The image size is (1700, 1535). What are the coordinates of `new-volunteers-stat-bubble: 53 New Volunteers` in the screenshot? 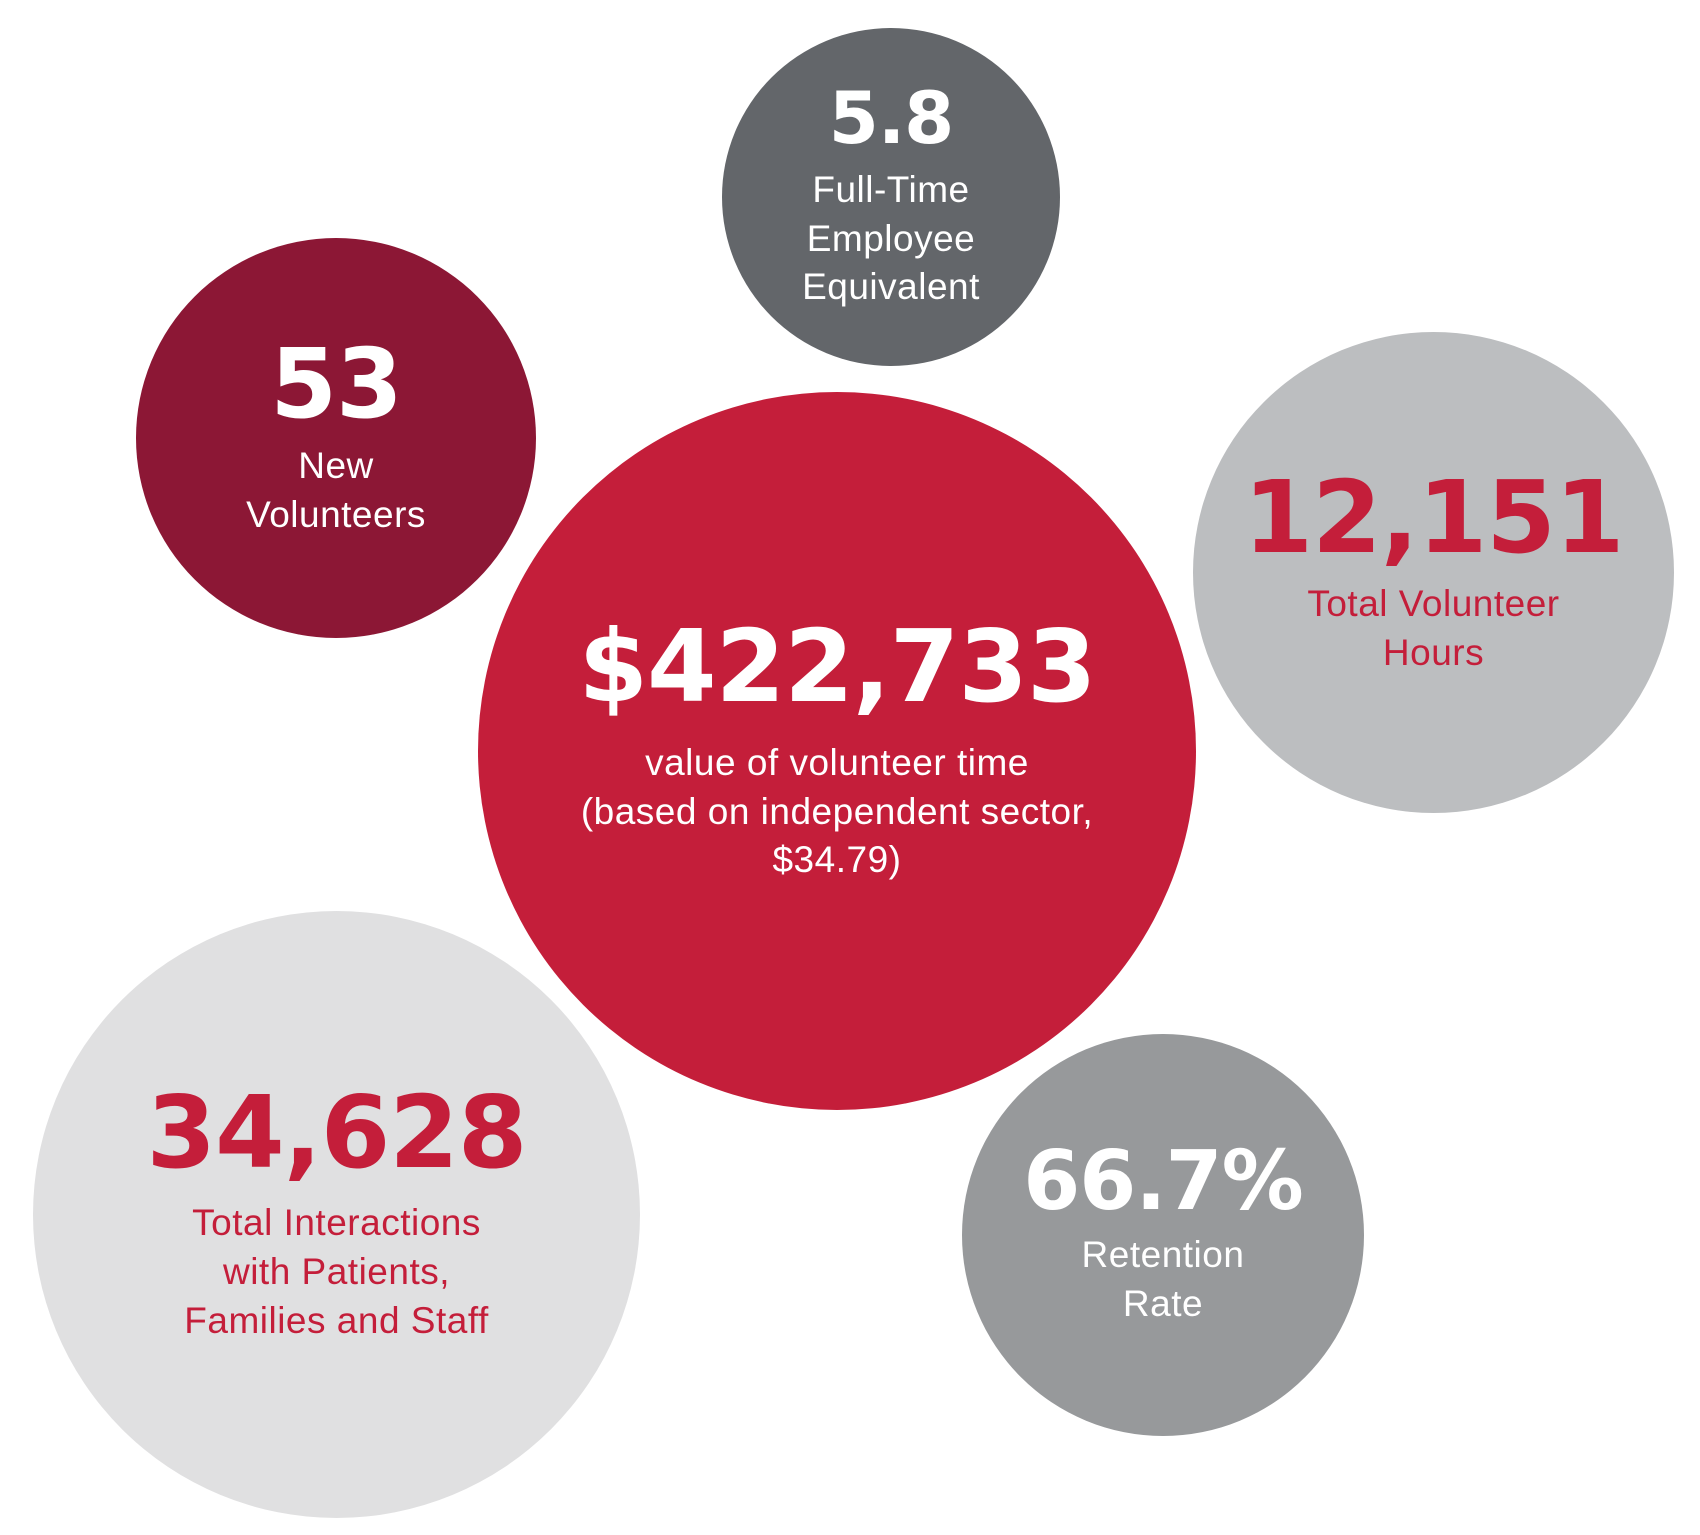 It's located at (336, 438).